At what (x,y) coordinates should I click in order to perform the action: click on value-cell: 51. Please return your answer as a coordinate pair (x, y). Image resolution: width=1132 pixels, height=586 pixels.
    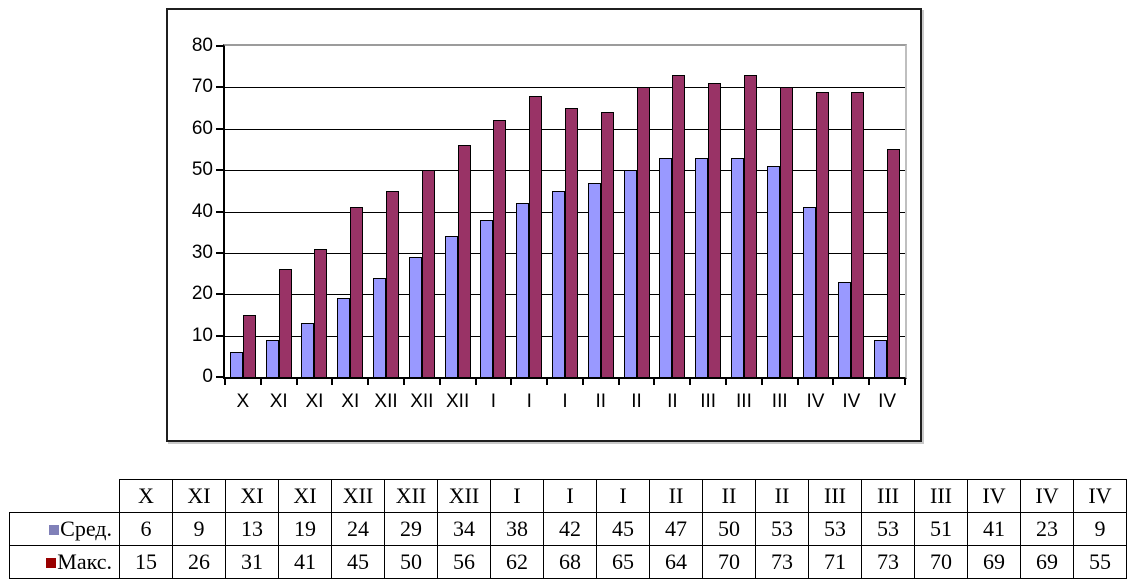
    Looking at the image, I should click on (941, 529).